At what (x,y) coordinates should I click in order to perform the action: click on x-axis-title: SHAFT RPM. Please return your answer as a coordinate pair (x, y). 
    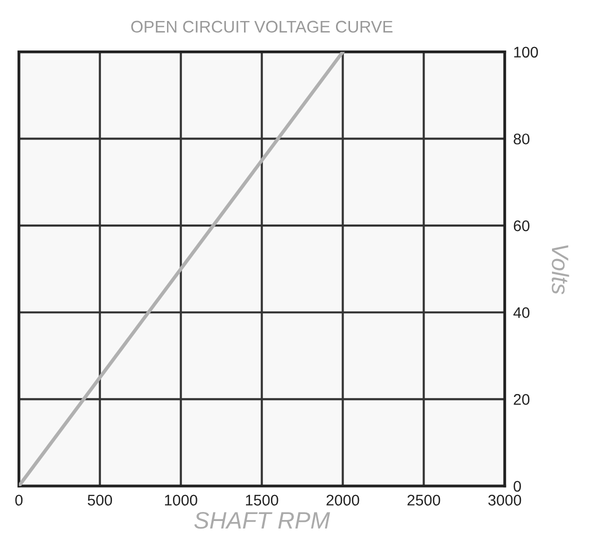
    Looking at the image, I should click on (262, 520).